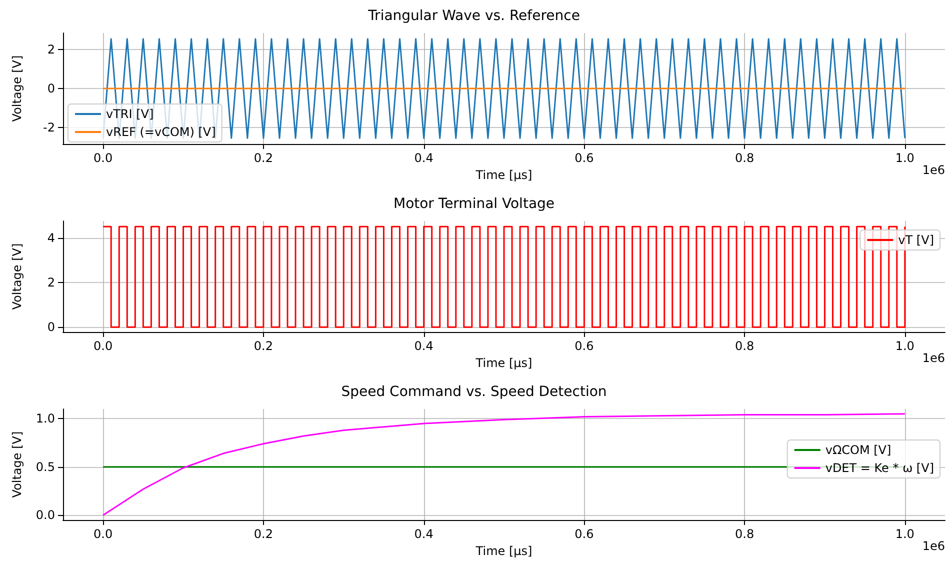 This screenshot has height=566, width=948. What do you see at coordinates (130, 114) in the screenshot?
I see `legend-label: vTRI [V]` at bounding box center [130, 114].